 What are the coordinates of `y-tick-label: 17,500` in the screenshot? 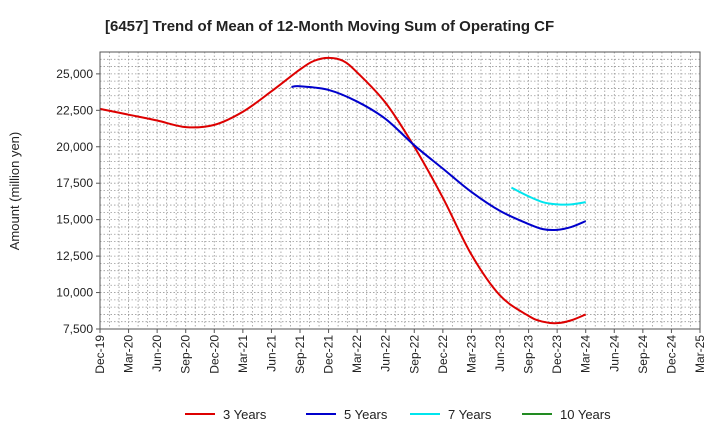 It's located at (74, 183).